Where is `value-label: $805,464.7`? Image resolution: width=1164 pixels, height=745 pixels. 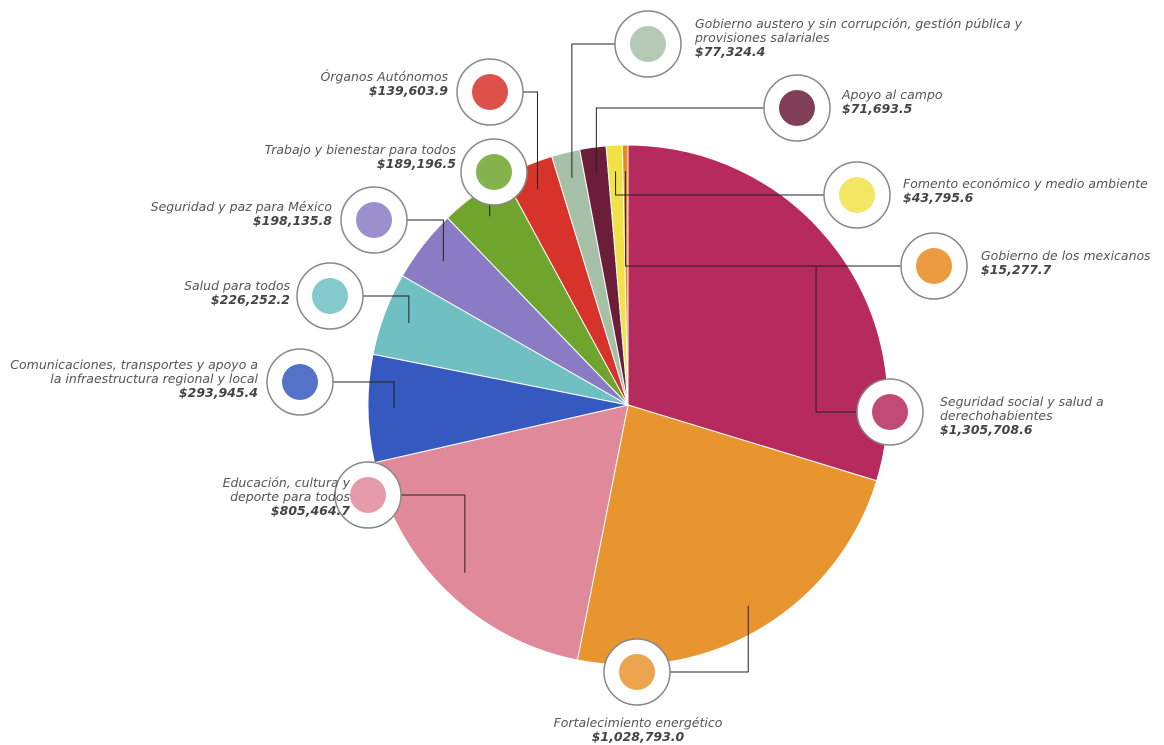 value-label: $805,464.7 is located at coordinates (310, 510).